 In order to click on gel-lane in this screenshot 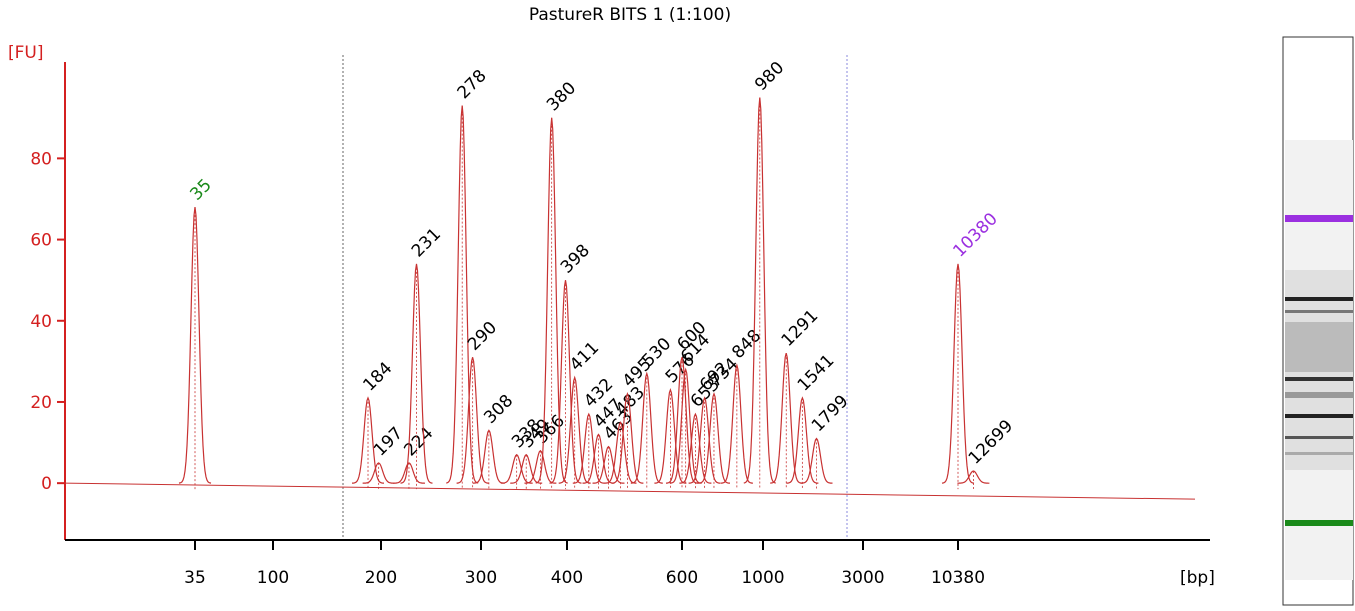, I will do `click(1318, 321)`.